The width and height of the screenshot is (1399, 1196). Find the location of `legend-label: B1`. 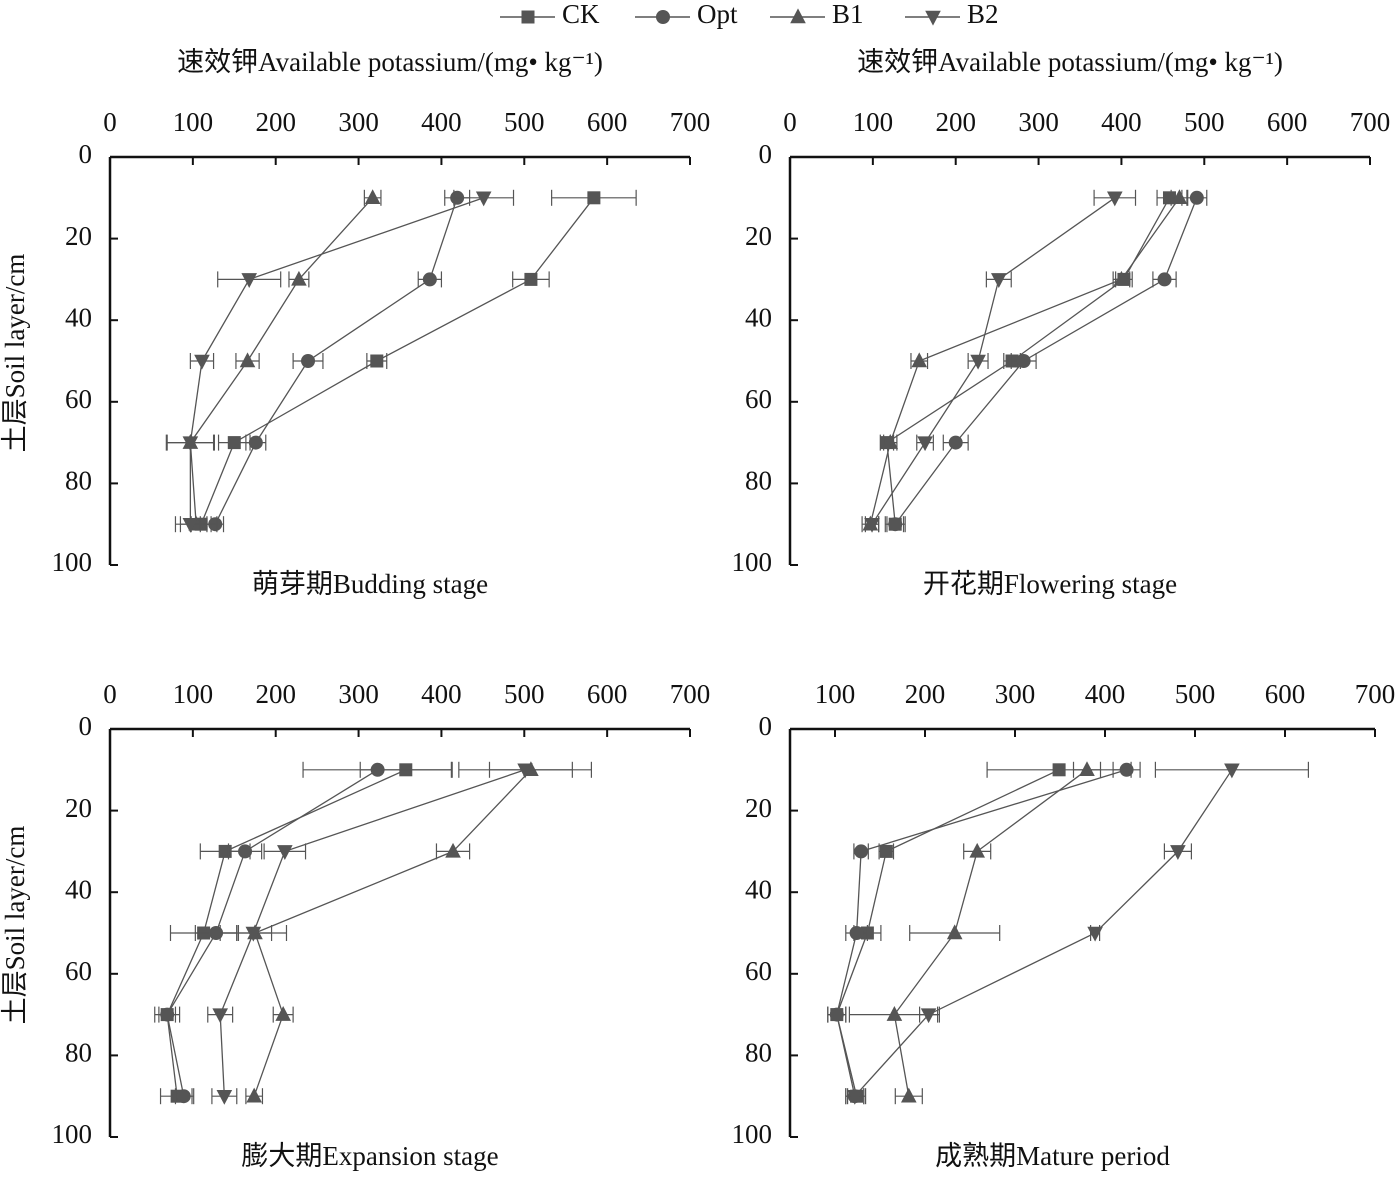

legend-label: B1 is located at coordinates (848, 14).